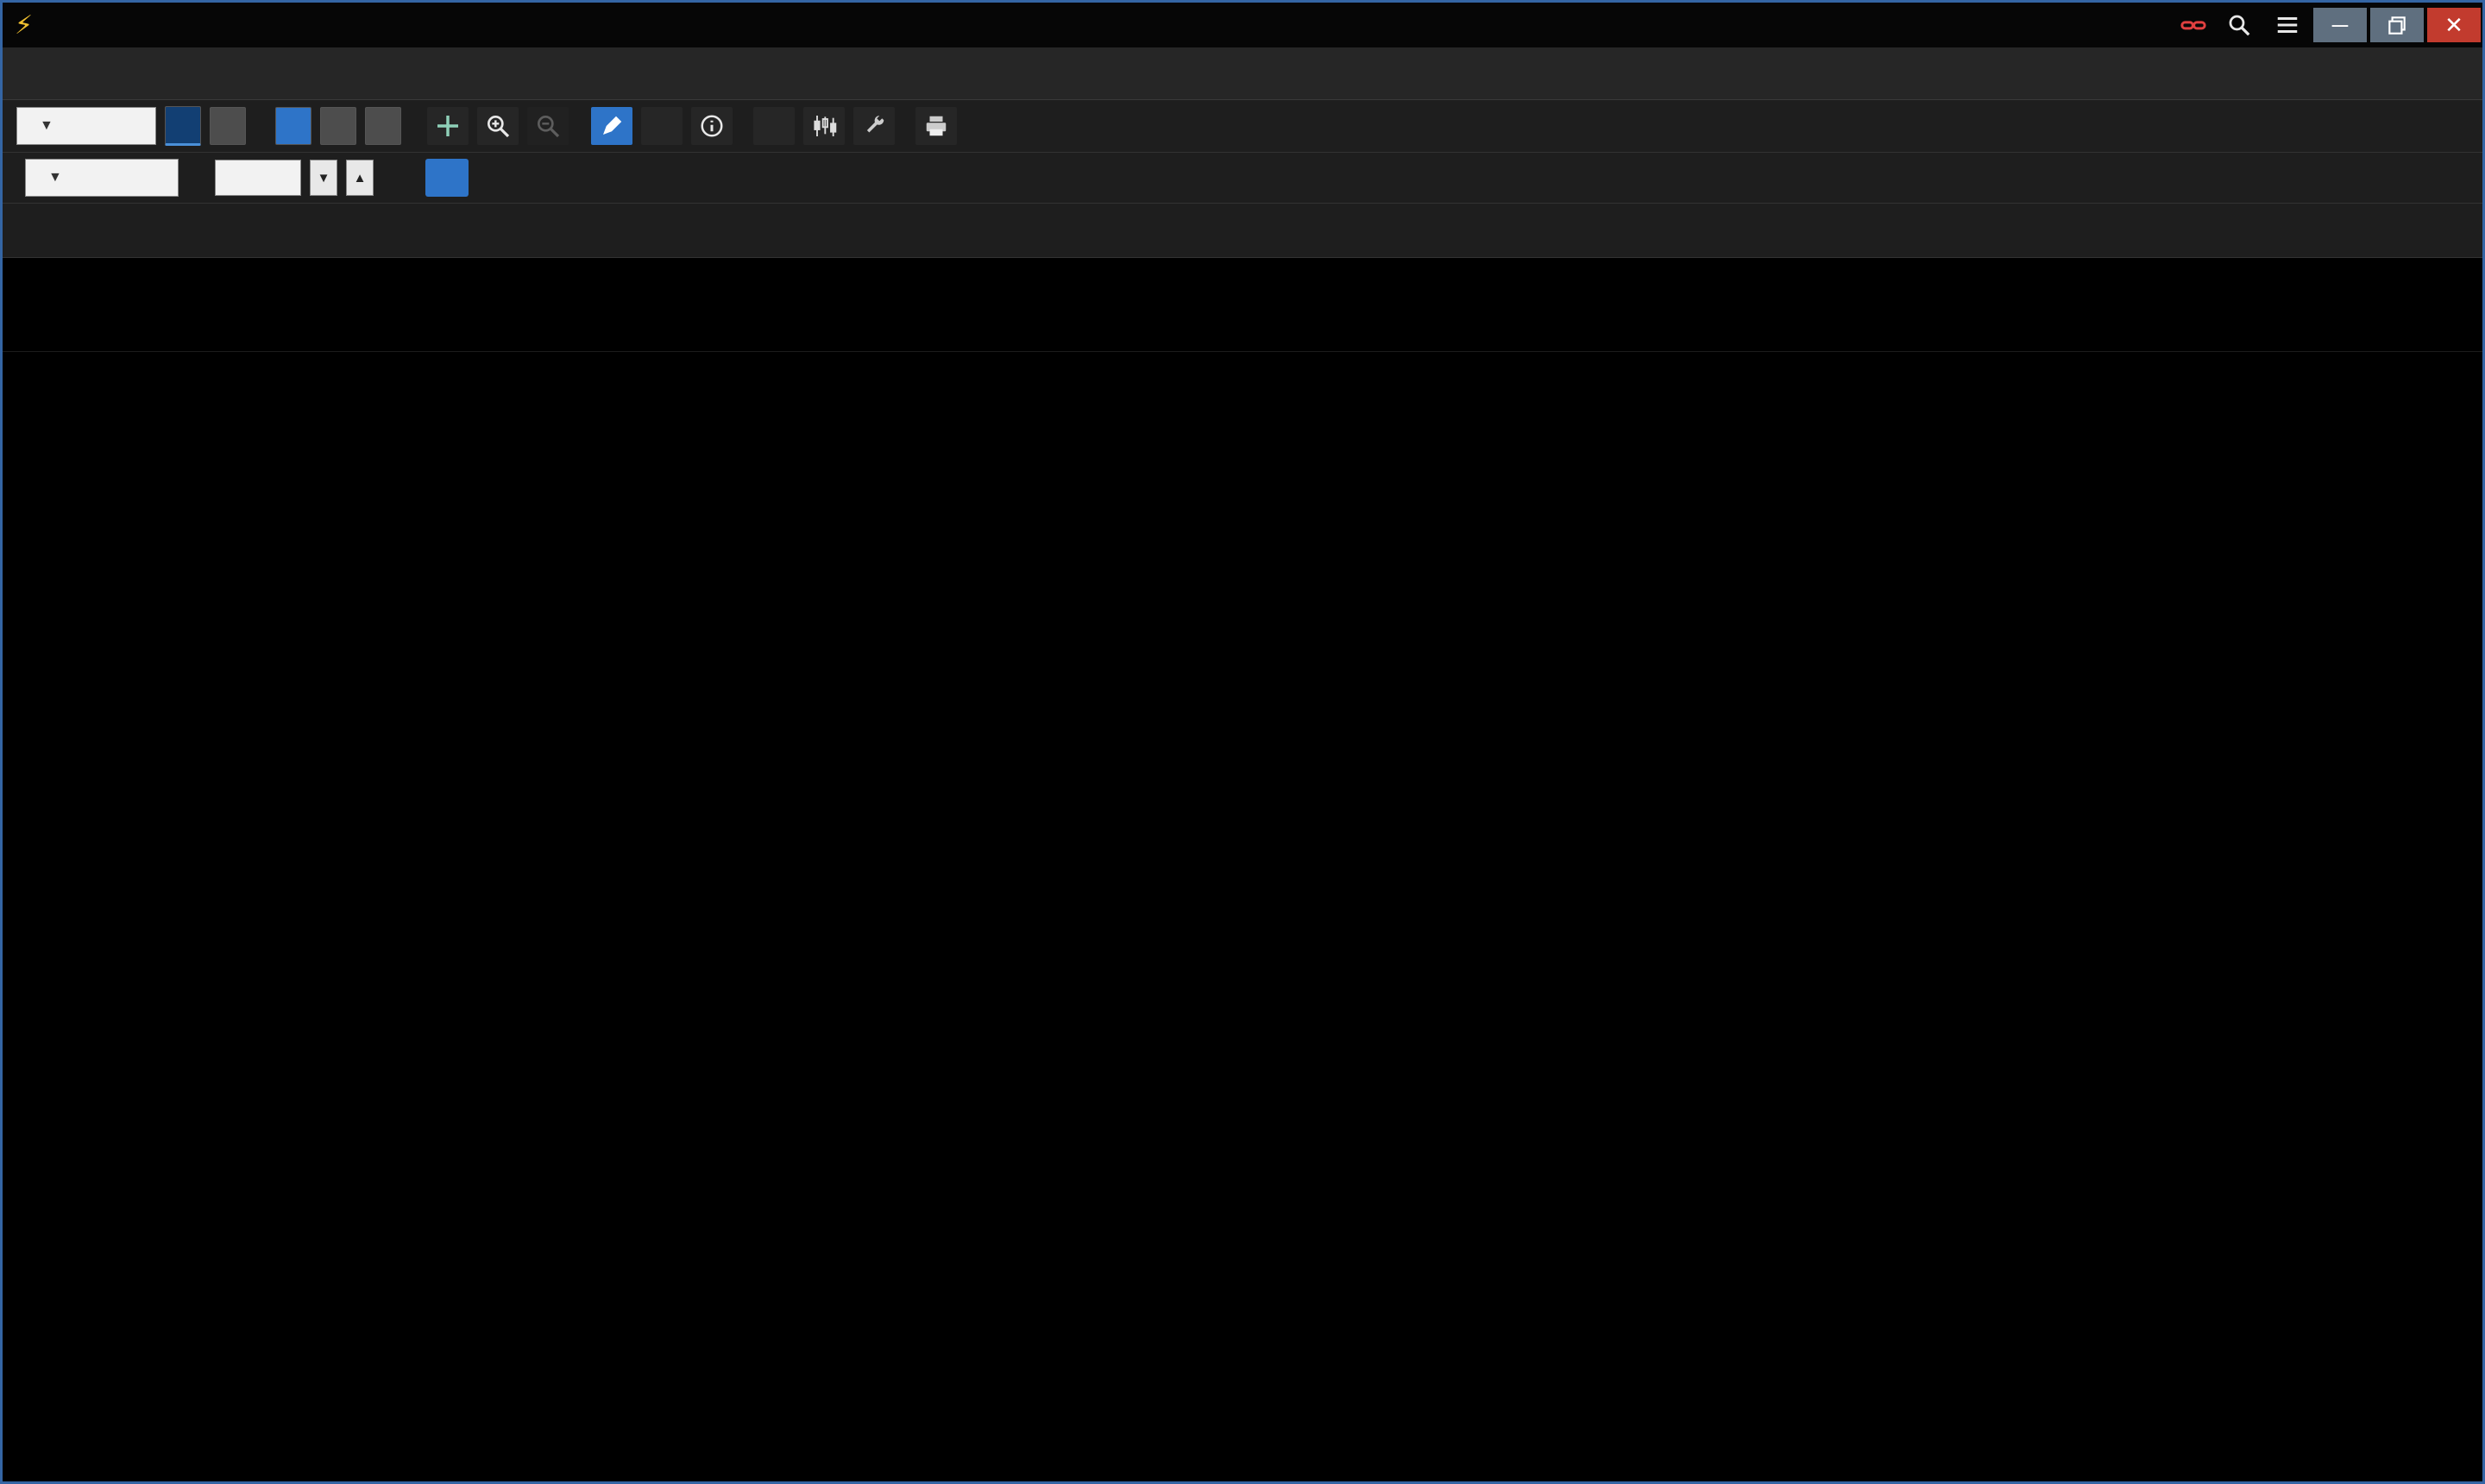 The width and height of the screenshot is (2485, 1484). What do you see at coordinates (712, 126) in the screenshot?
I see `info-icon` at bounding box center [712, 126].